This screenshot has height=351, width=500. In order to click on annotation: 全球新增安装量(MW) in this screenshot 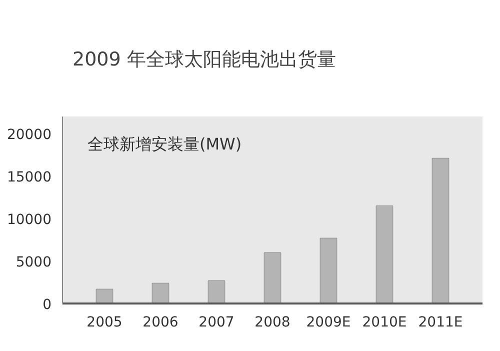, I will do `click(165, 144)`.